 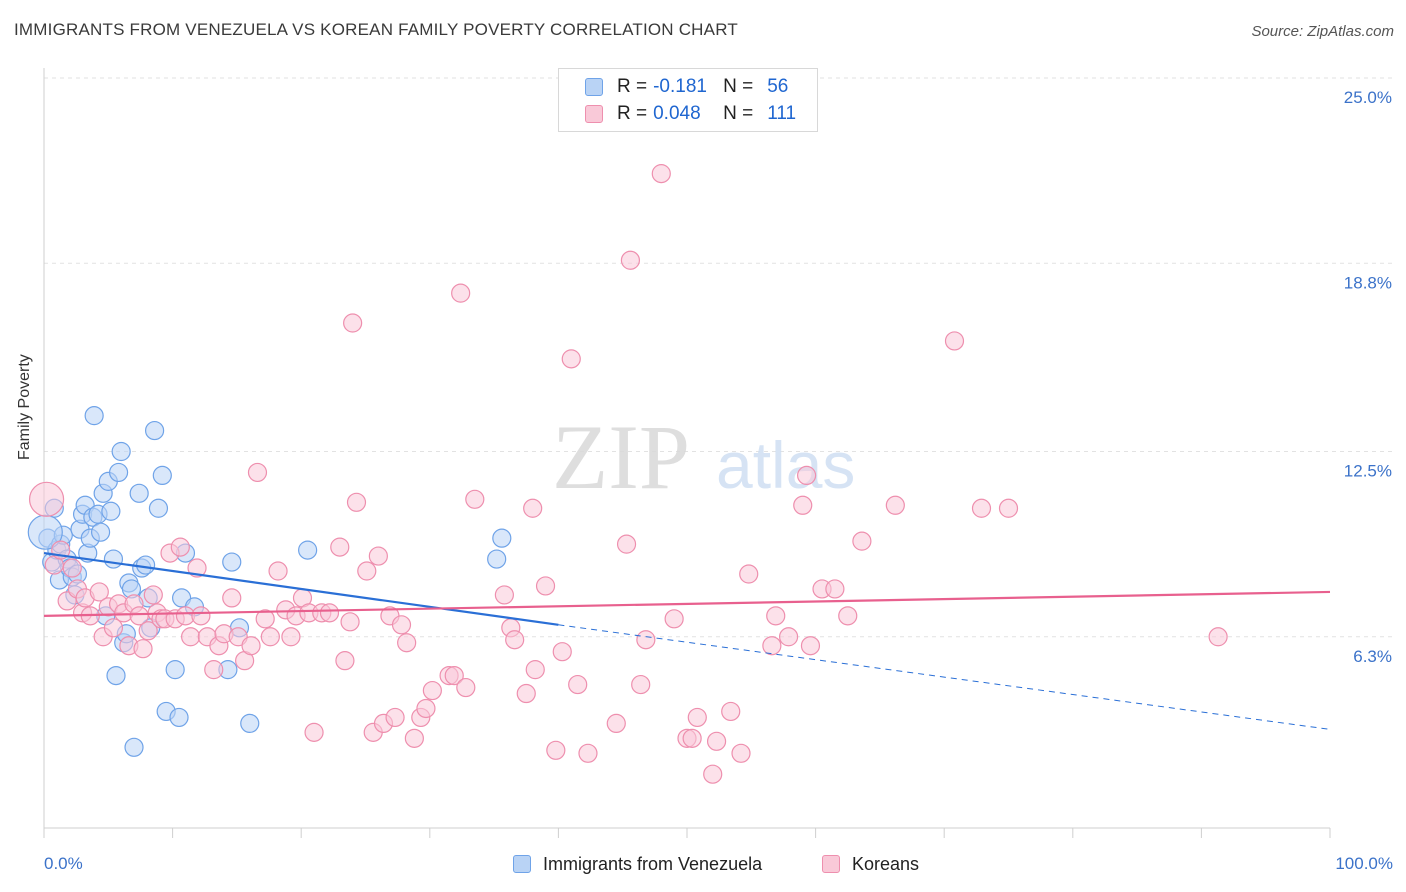 I want to click on bottom-legend-venezuela: Immigrants from Venezuela, so click(x=637, y=864).